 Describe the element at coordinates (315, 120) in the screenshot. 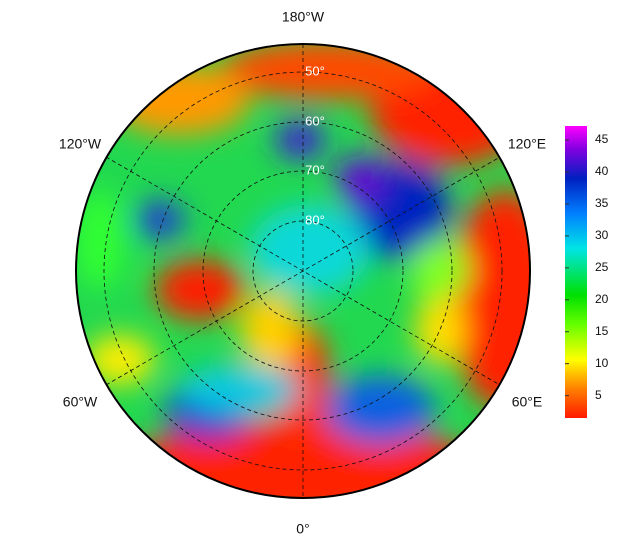

I see `latitude-label: 60°` at that location.